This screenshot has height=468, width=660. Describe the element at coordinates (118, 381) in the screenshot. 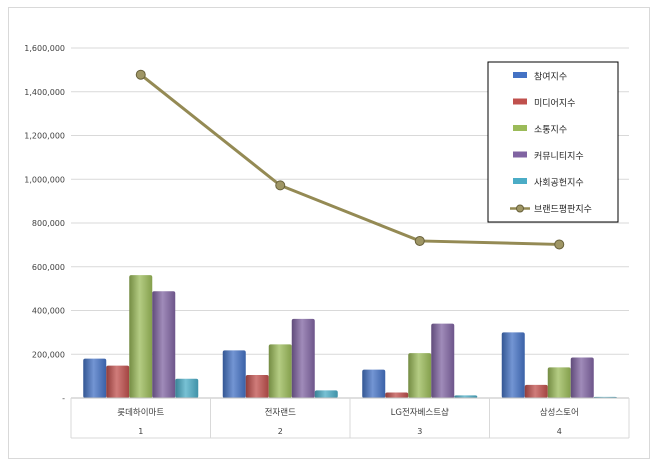

I see `bar-미디어지수-롯데하이마트` at that location.